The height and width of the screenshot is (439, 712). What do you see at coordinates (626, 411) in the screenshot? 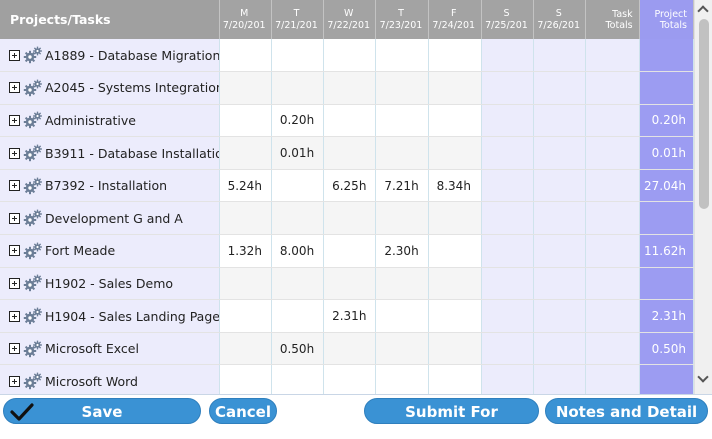
I see `notes-and-detail-button: Notes and Detail` at bounding box center [626, 411].